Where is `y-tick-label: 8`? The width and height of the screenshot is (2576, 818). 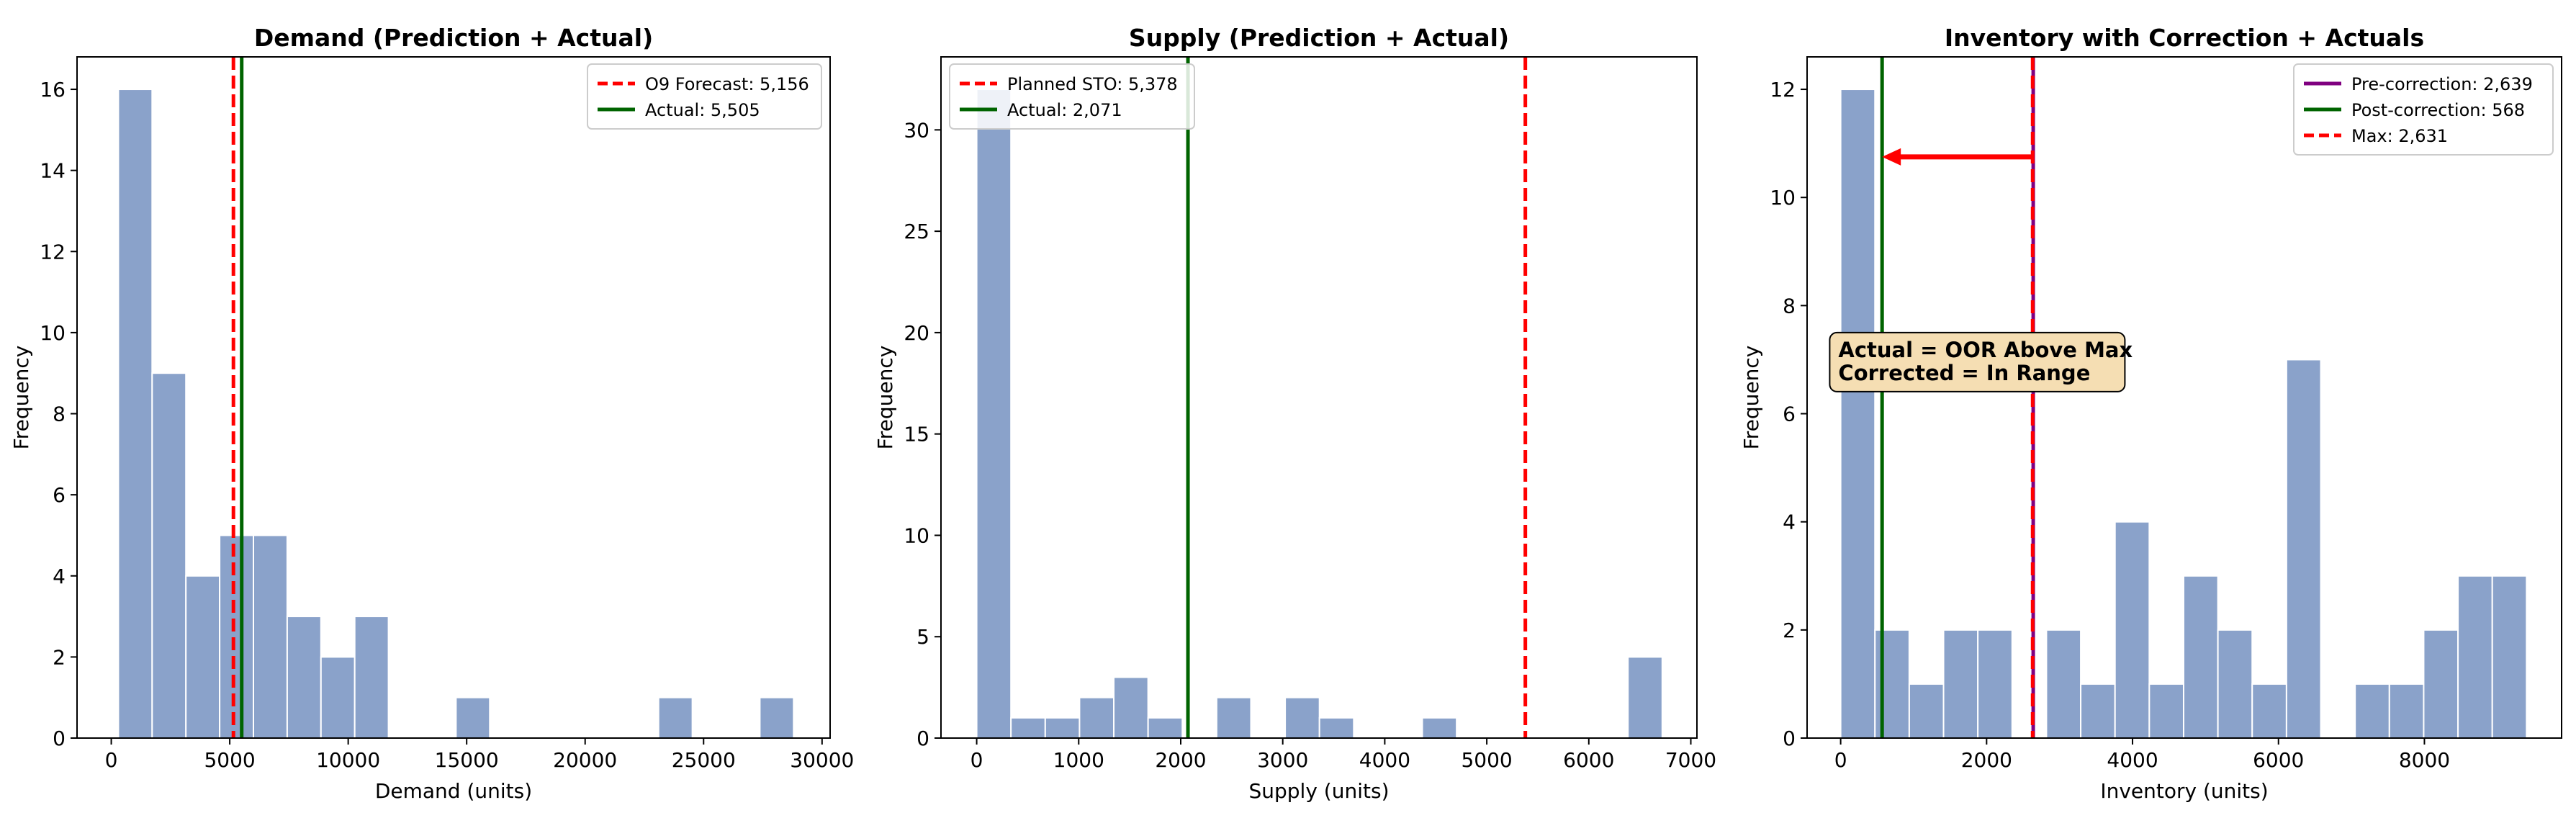 y-tick-label: 8 is located at coordinates (59, 414).